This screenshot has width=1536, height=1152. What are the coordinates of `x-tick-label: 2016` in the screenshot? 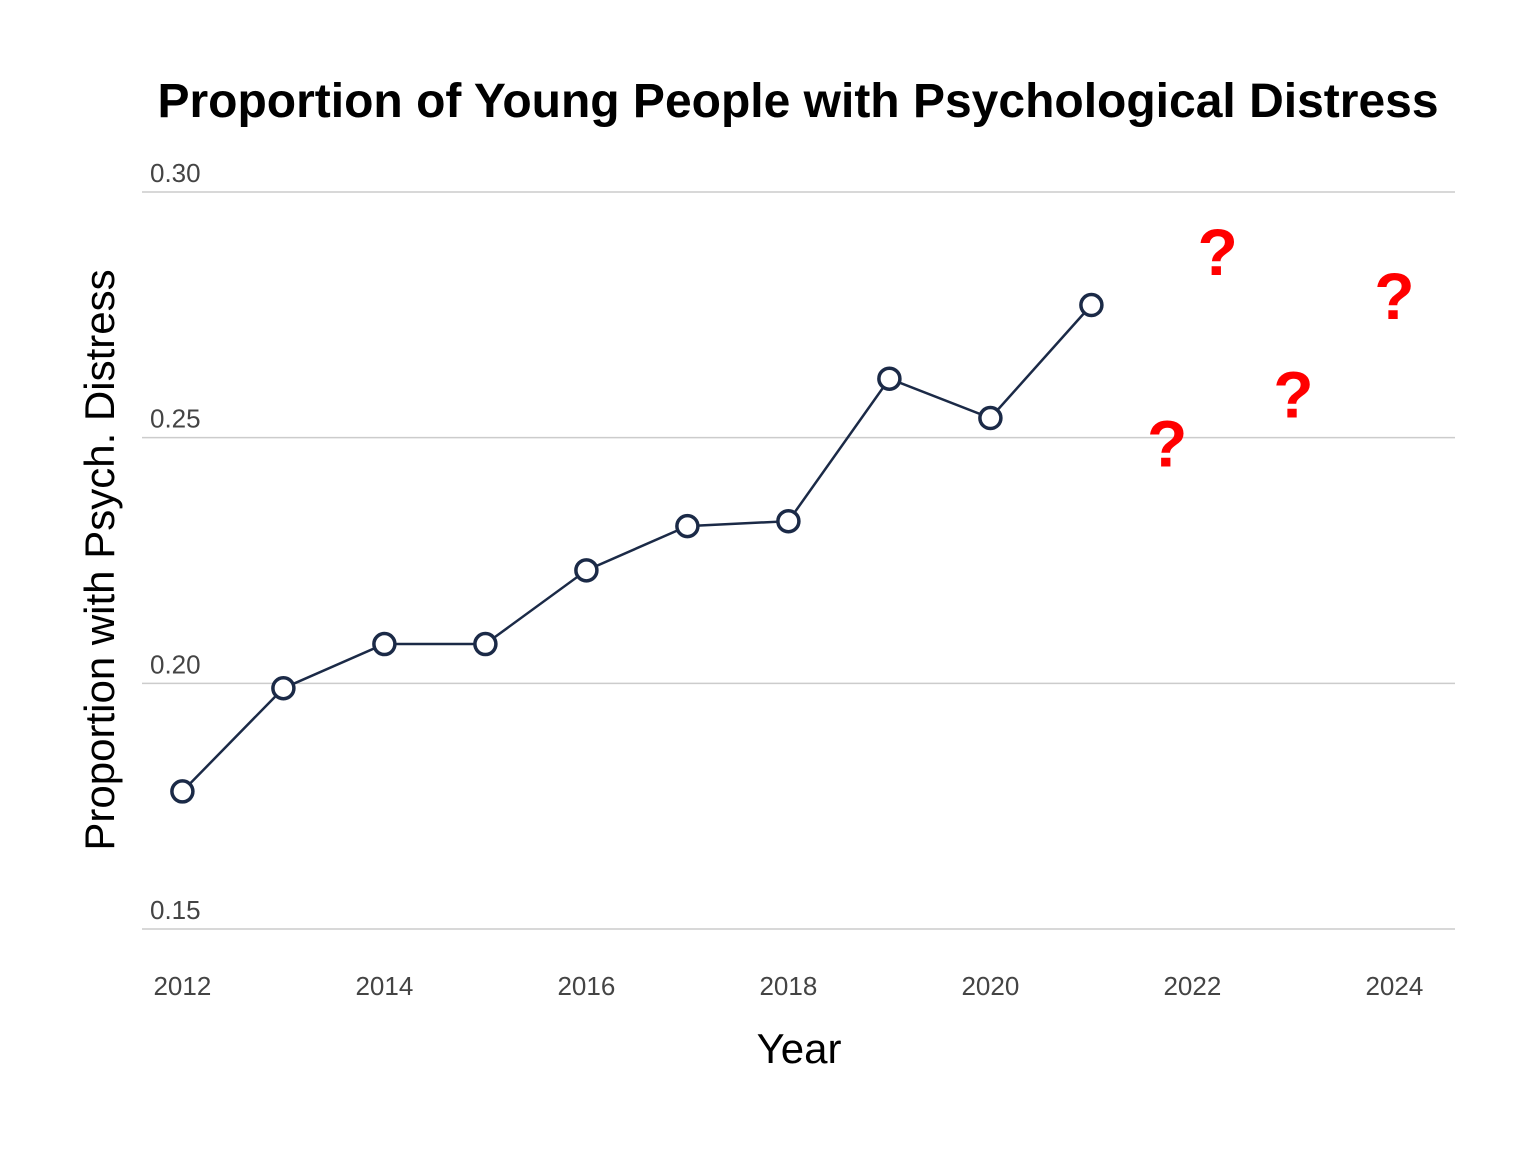 It's located at (586, 986).